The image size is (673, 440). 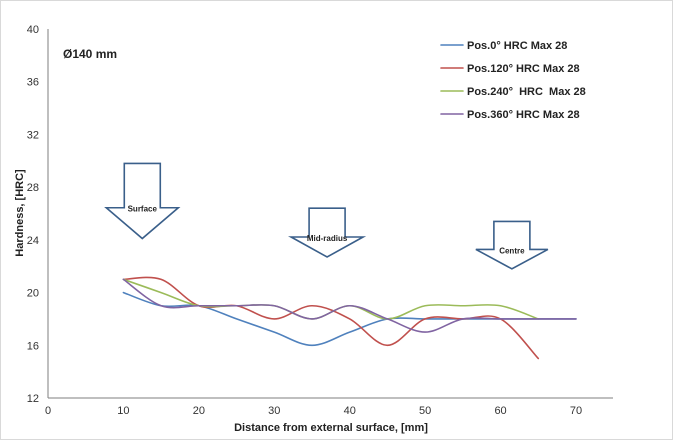 I want to click on x-tick-label: 10, so click(x=123, y=411).